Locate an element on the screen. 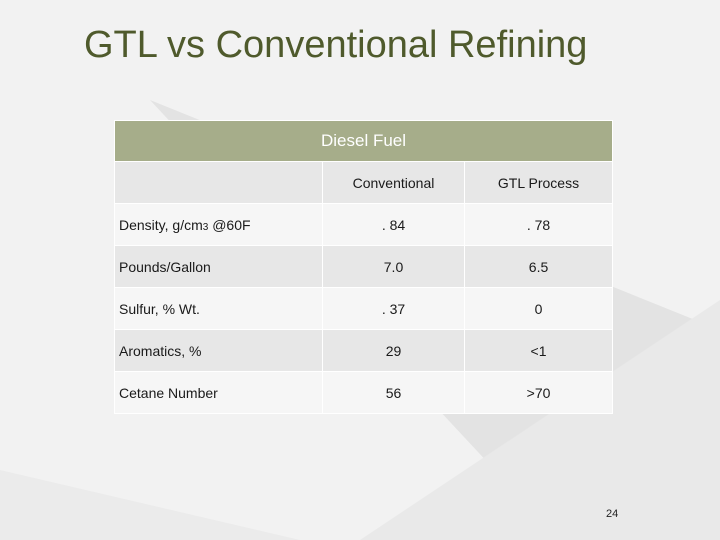  slide-title: GTL vs Conventional Refining is located at coordinates (336, 45).